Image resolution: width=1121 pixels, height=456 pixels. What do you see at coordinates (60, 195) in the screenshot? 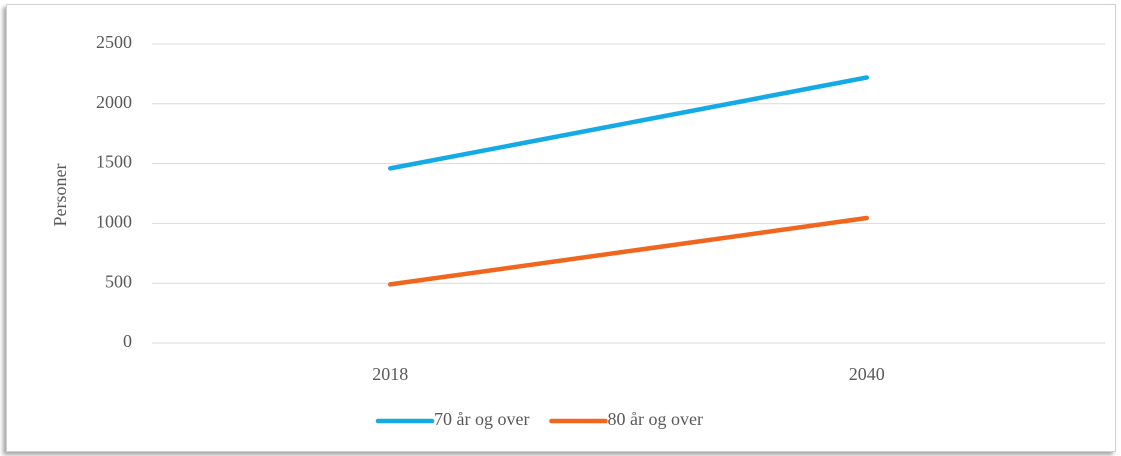
I see `y-axis-label: Personer` at bounding box center [60, 195].